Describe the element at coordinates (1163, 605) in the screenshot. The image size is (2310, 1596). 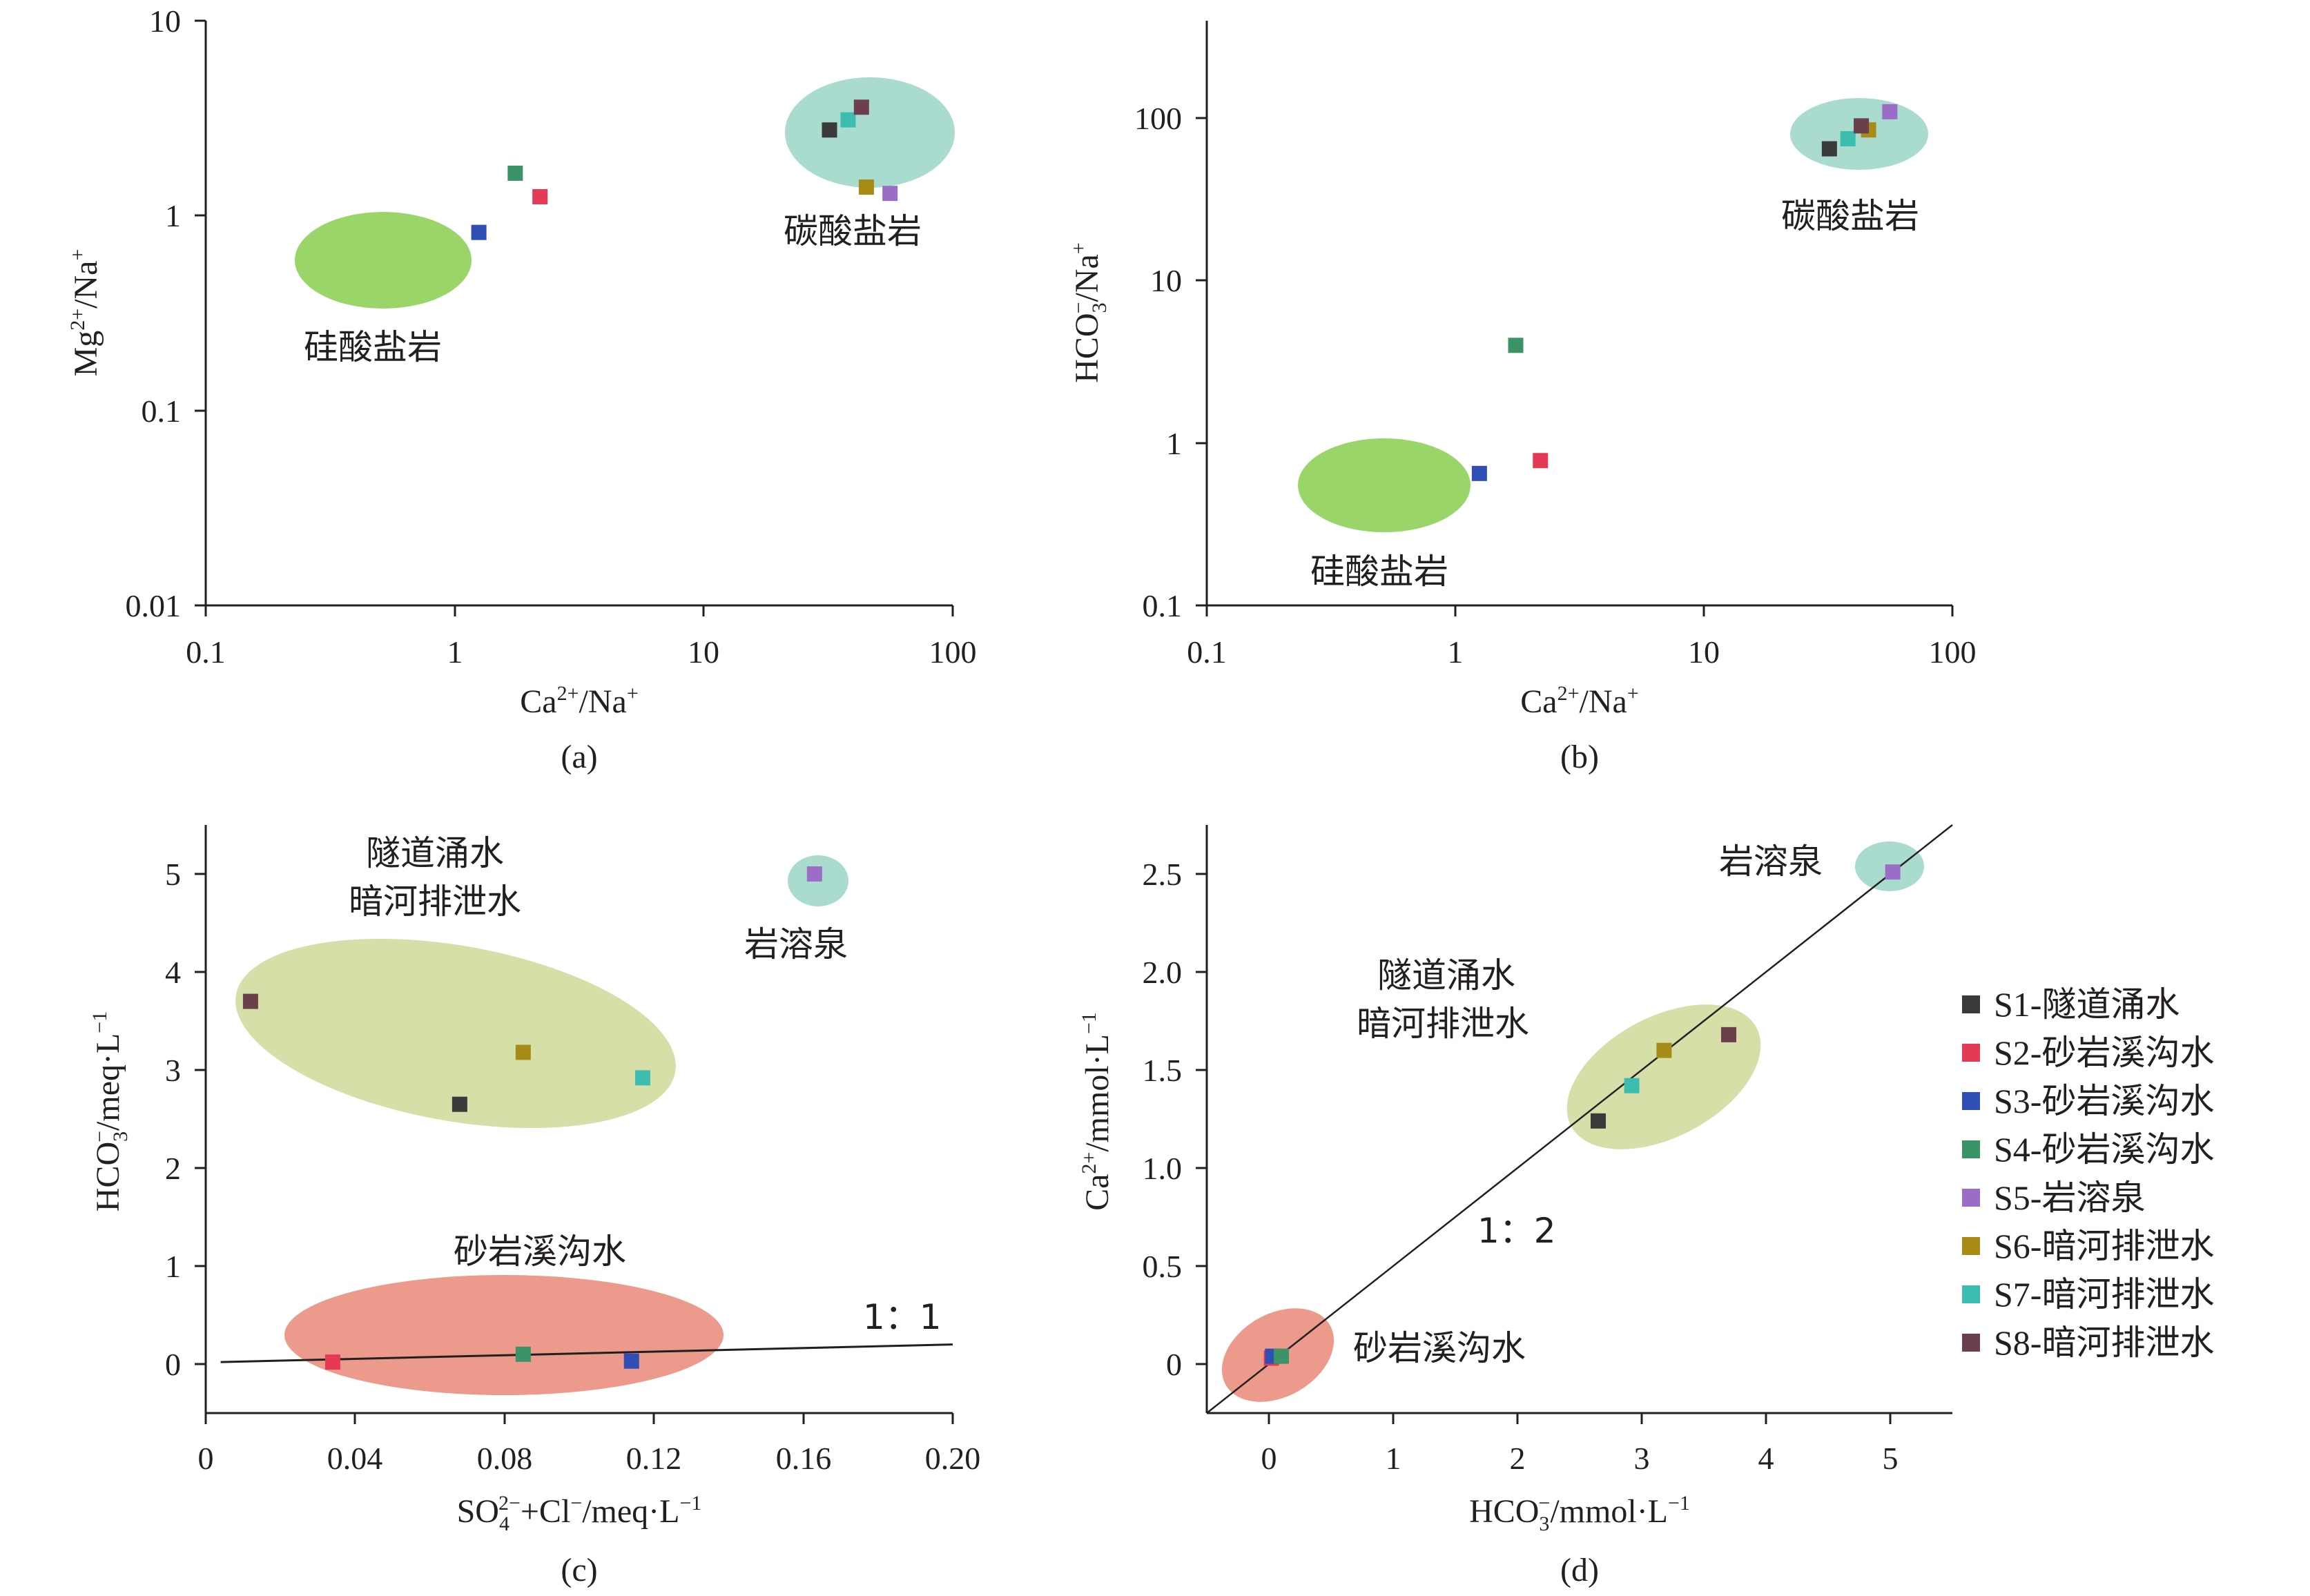
I see `panel-b-y-tick-label: 0.1` at that location.